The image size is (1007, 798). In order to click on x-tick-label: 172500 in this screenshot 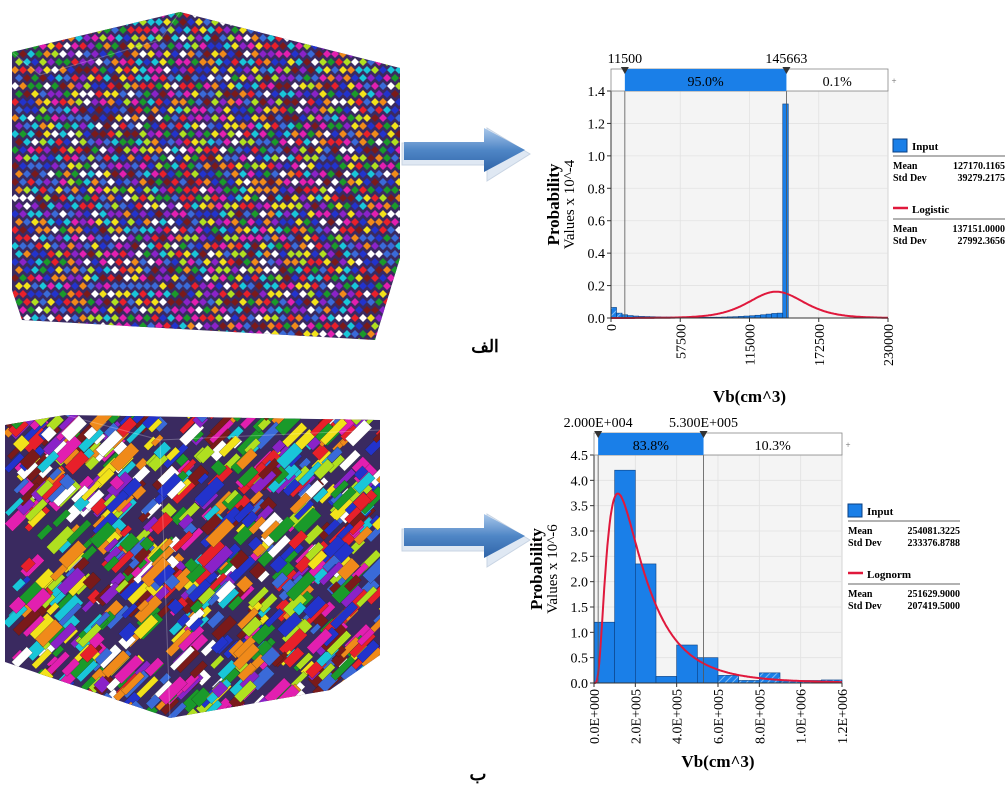, I will do `click(820, 345)`.